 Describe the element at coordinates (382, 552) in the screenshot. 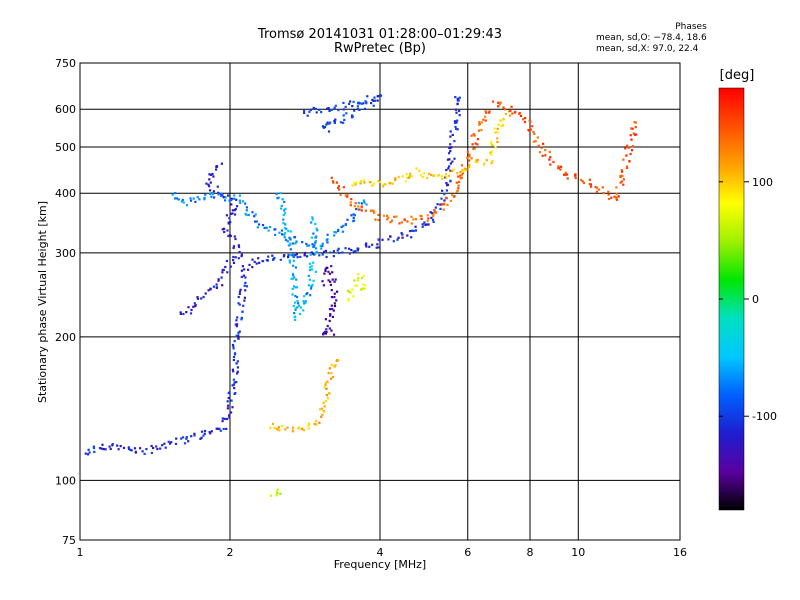

I see `x-axis: 1 2 4 6 8 10 16` at that location.